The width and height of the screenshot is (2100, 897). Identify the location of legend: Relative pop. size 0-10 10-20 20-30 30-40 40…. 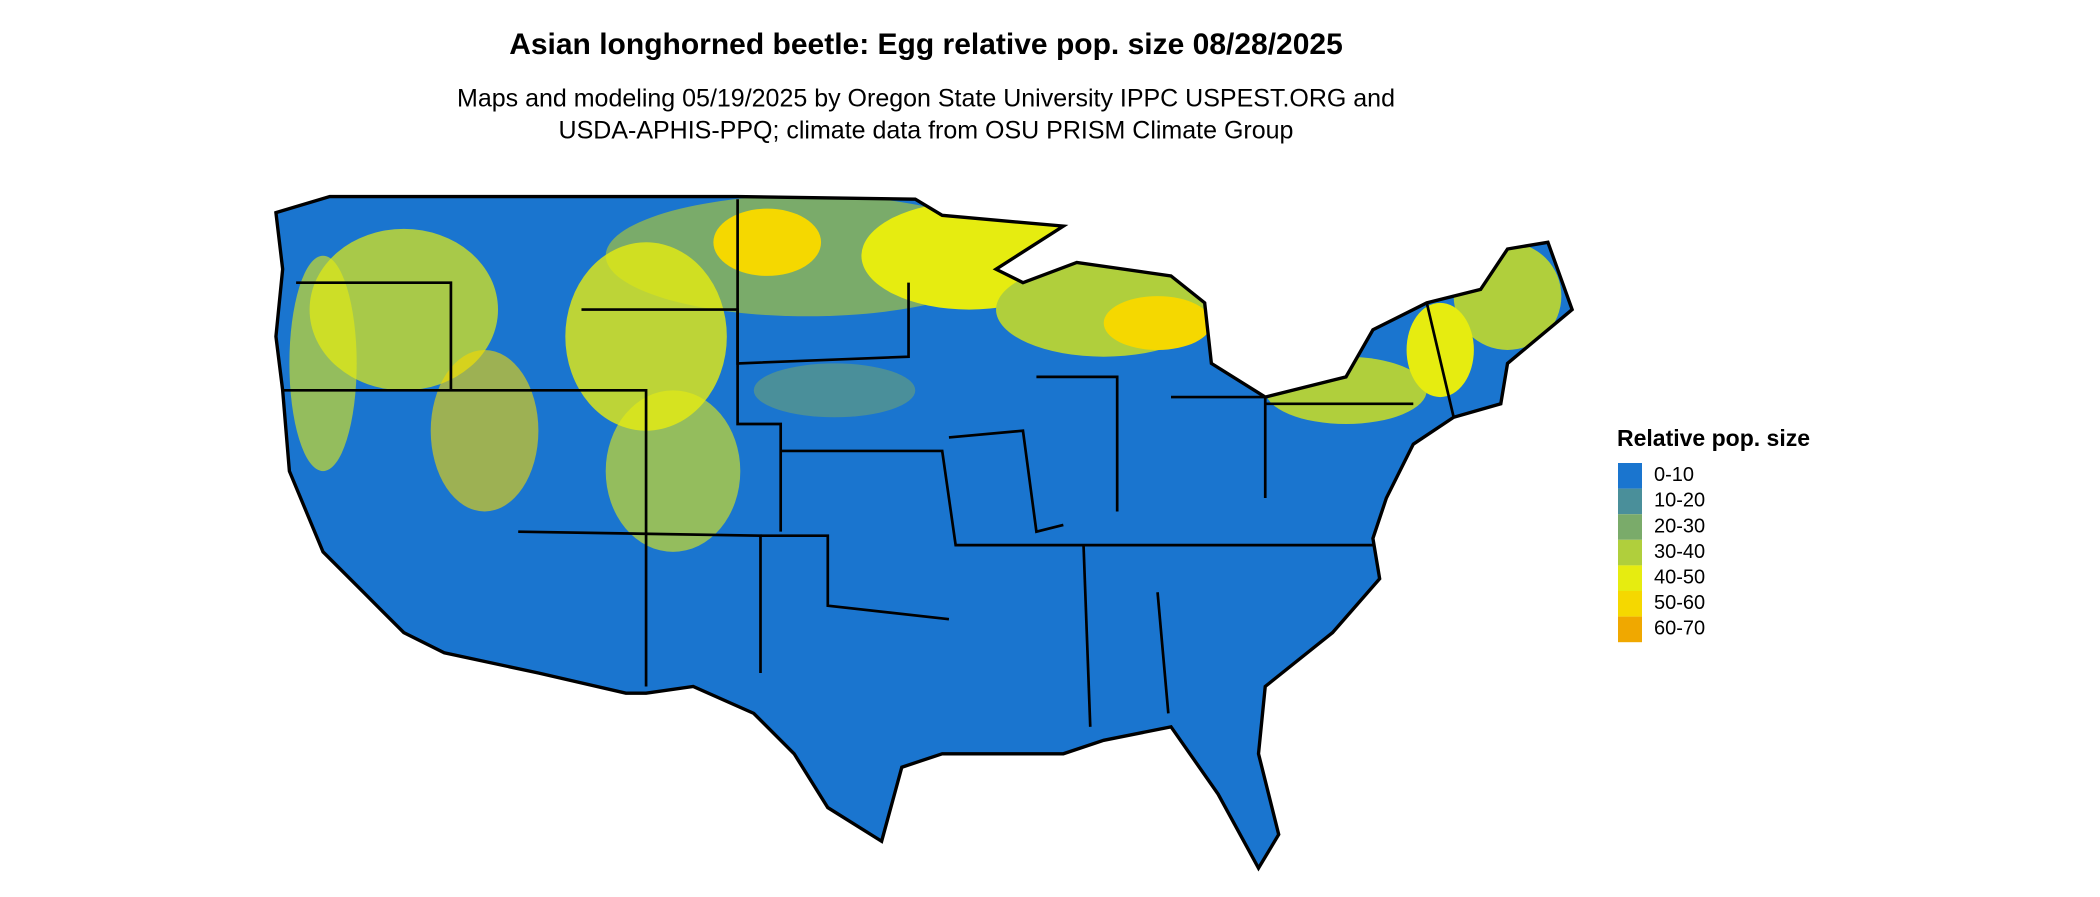
(1713, 534).